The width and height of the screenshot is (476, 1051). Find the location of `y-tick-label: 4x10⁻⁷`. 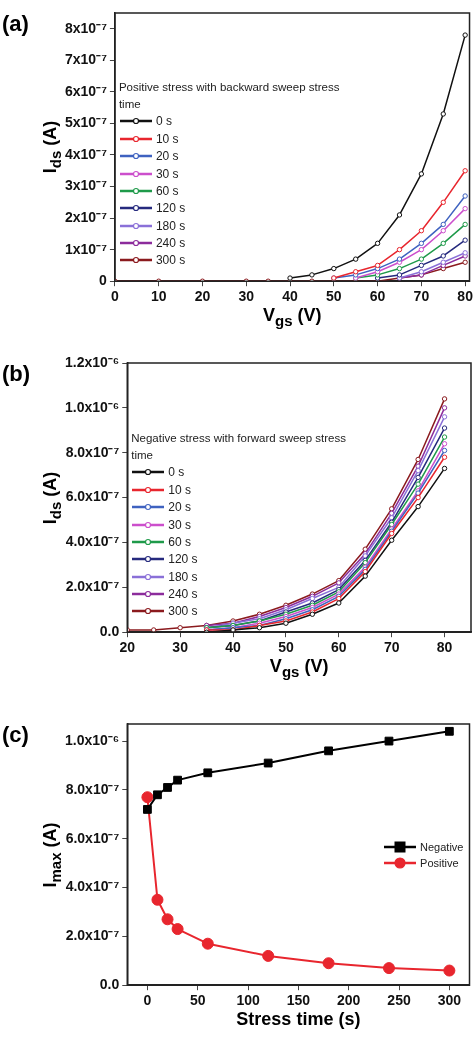

y-tick-label: 4x10⁻⁷ is located at coordinates (86, 153).